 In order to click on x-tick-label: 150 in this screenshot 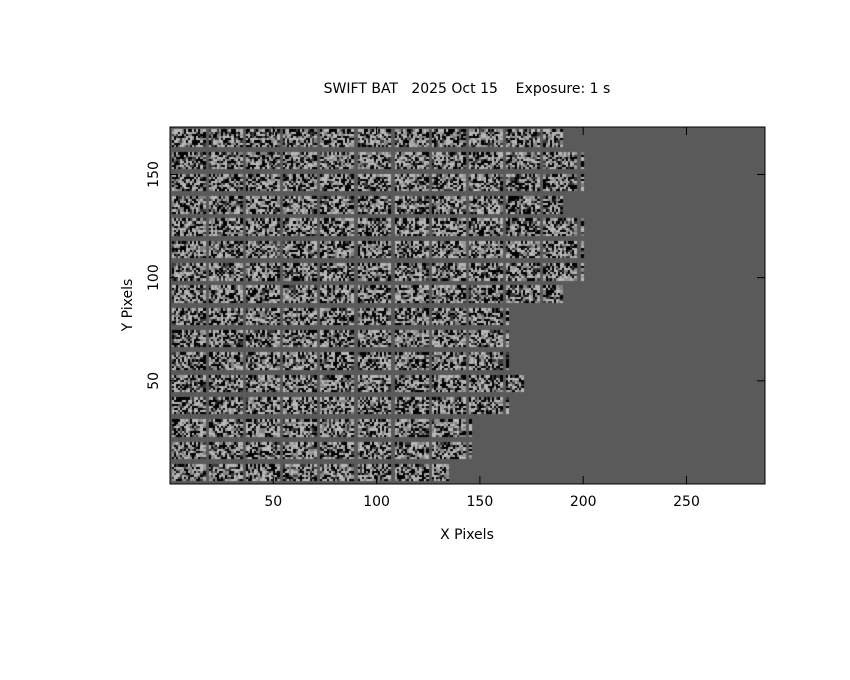, I will do `click(480, 502)`.